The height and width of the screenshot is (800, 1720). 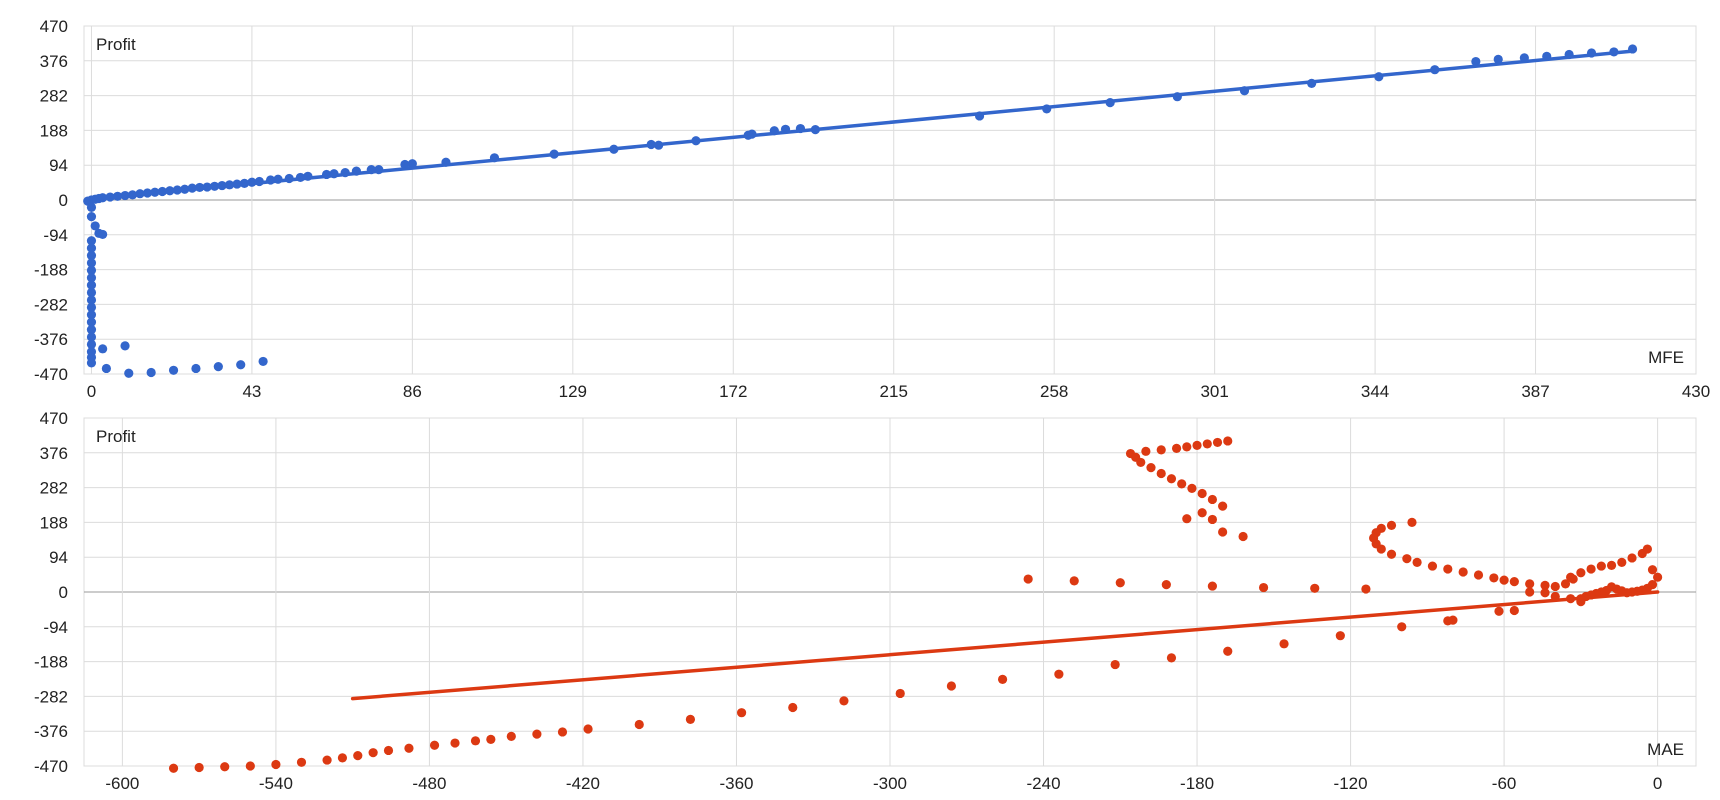 I want to click on x-tick-label: -240, so click(x=1044, y=783).